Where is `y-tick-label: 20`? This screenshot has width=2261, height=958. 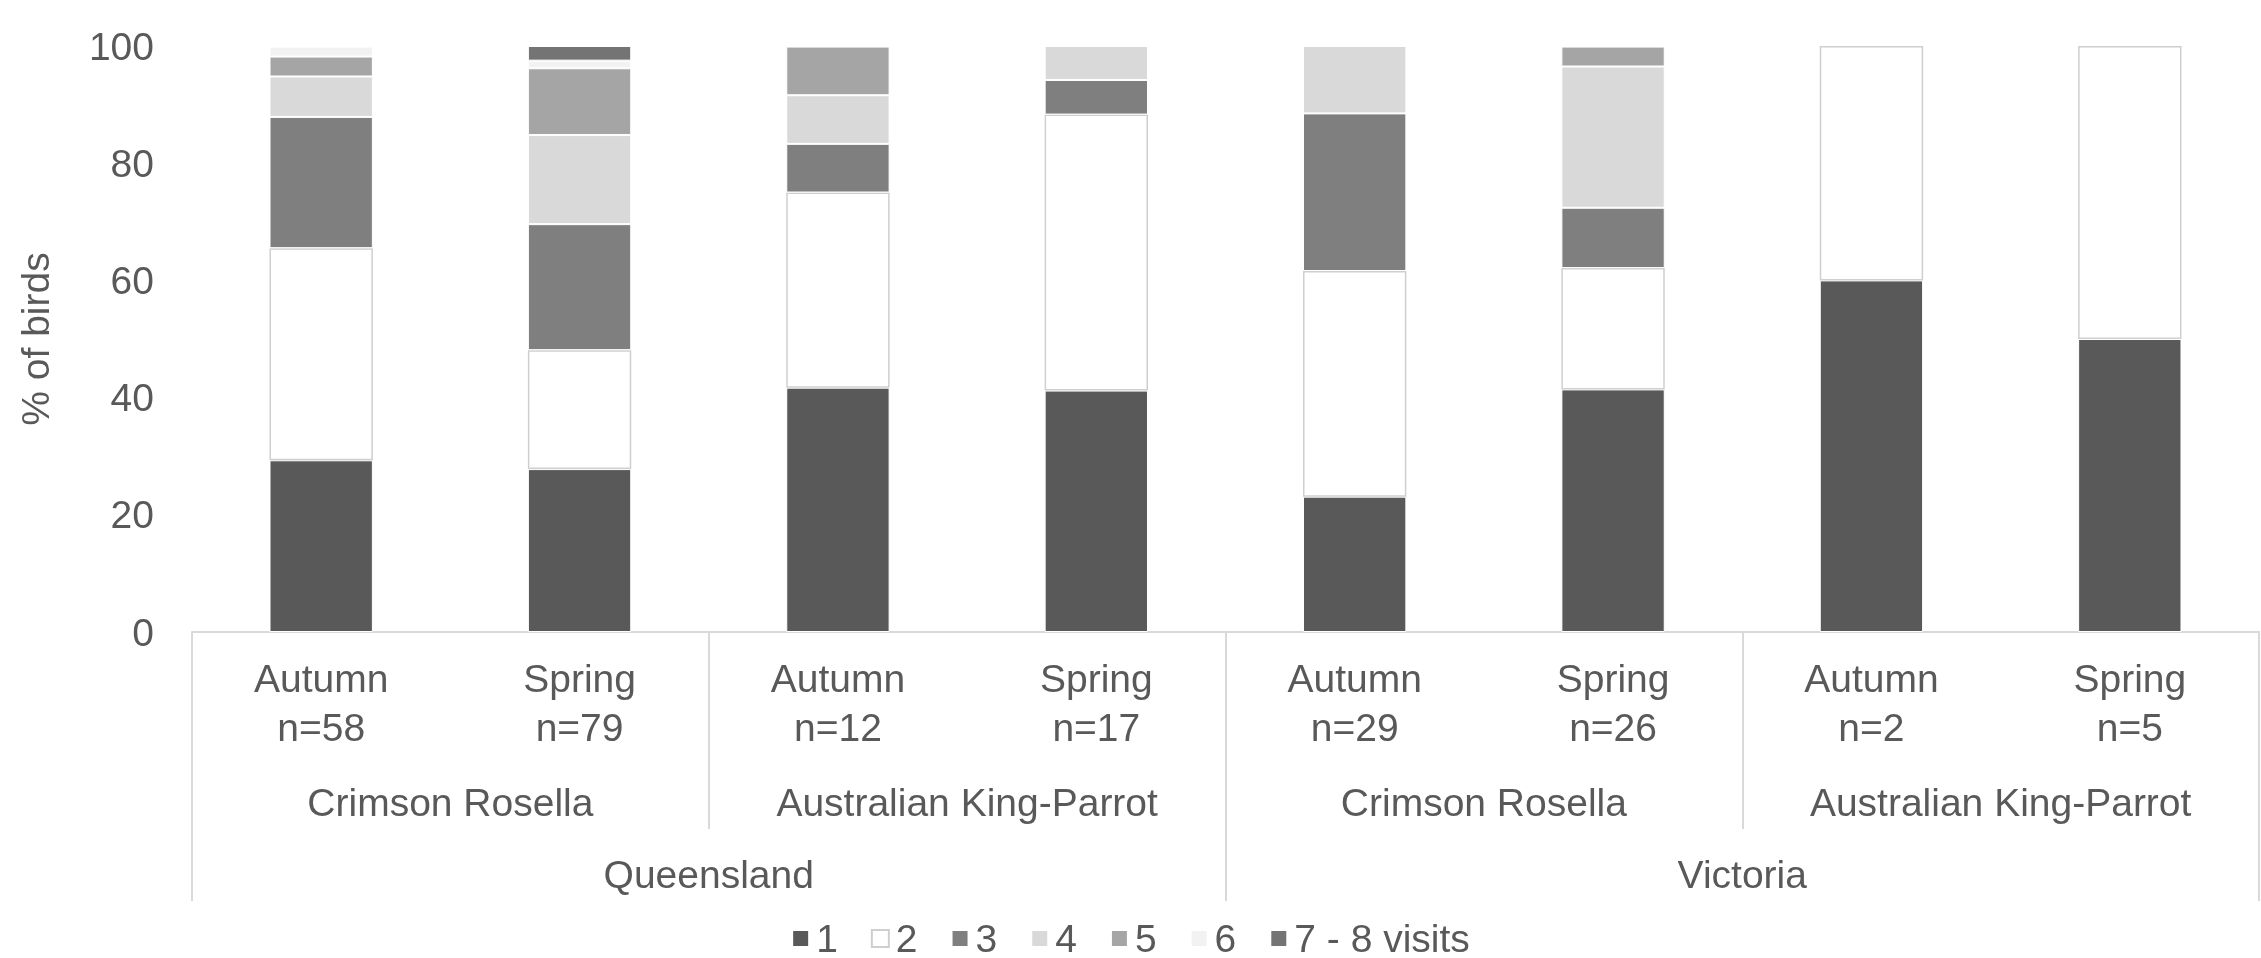
y-tick-label: 20 is located at coordinates (132, 515).